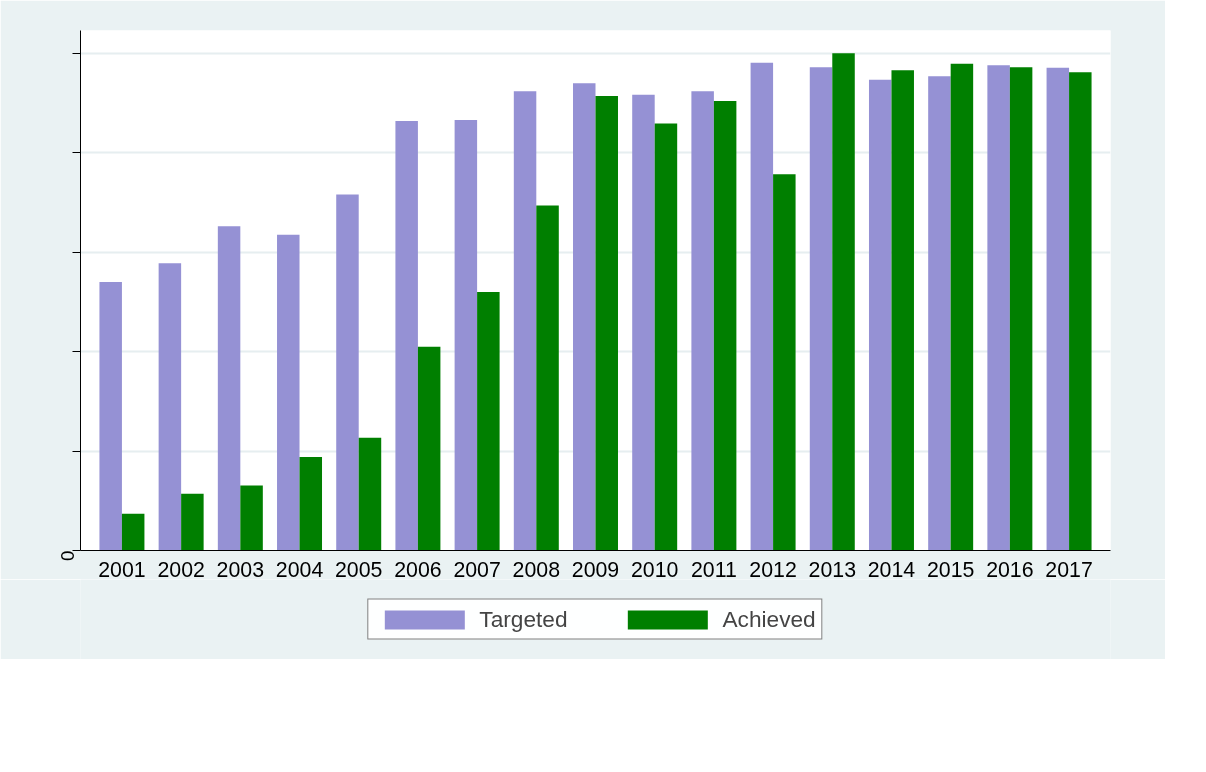 The image size is (1206, 772). Describe the element at coordinates (523, 619) in the screenshot. I see `legend-label: Targeted` at that location.